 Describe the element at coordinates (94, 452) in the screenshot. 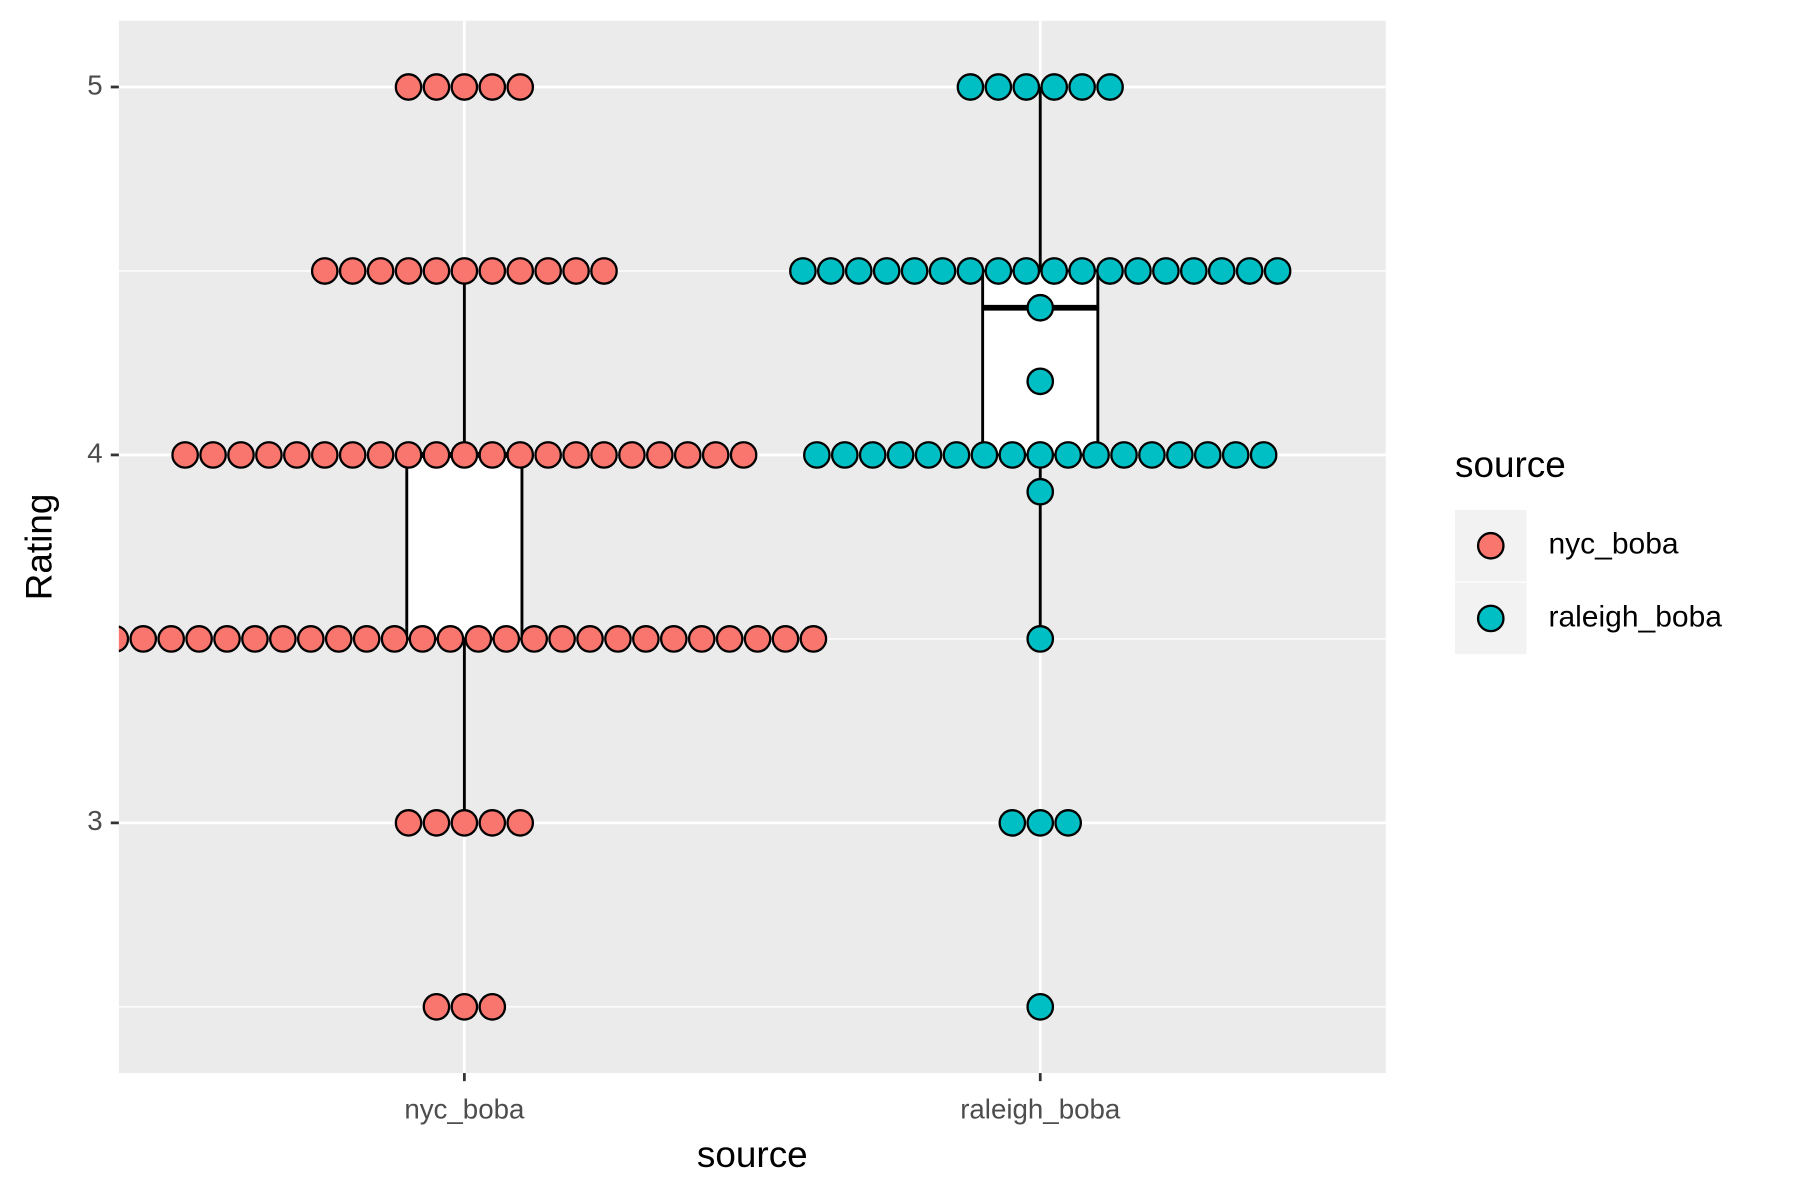

I see `y-tick-label: 4` at that location.